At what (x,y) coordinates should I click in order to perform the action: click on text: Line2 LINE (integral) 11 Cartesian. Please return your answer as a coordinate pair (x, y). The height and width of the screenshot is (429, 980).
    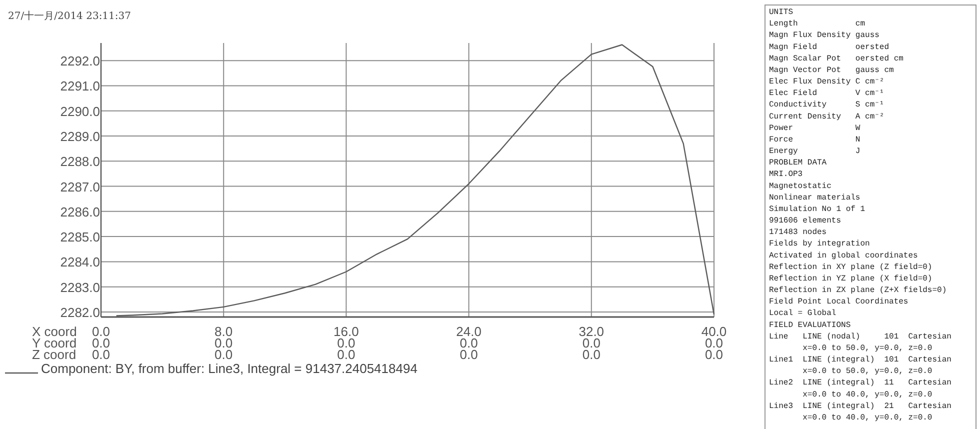
    Looking at the image, I should click on (860, 383).